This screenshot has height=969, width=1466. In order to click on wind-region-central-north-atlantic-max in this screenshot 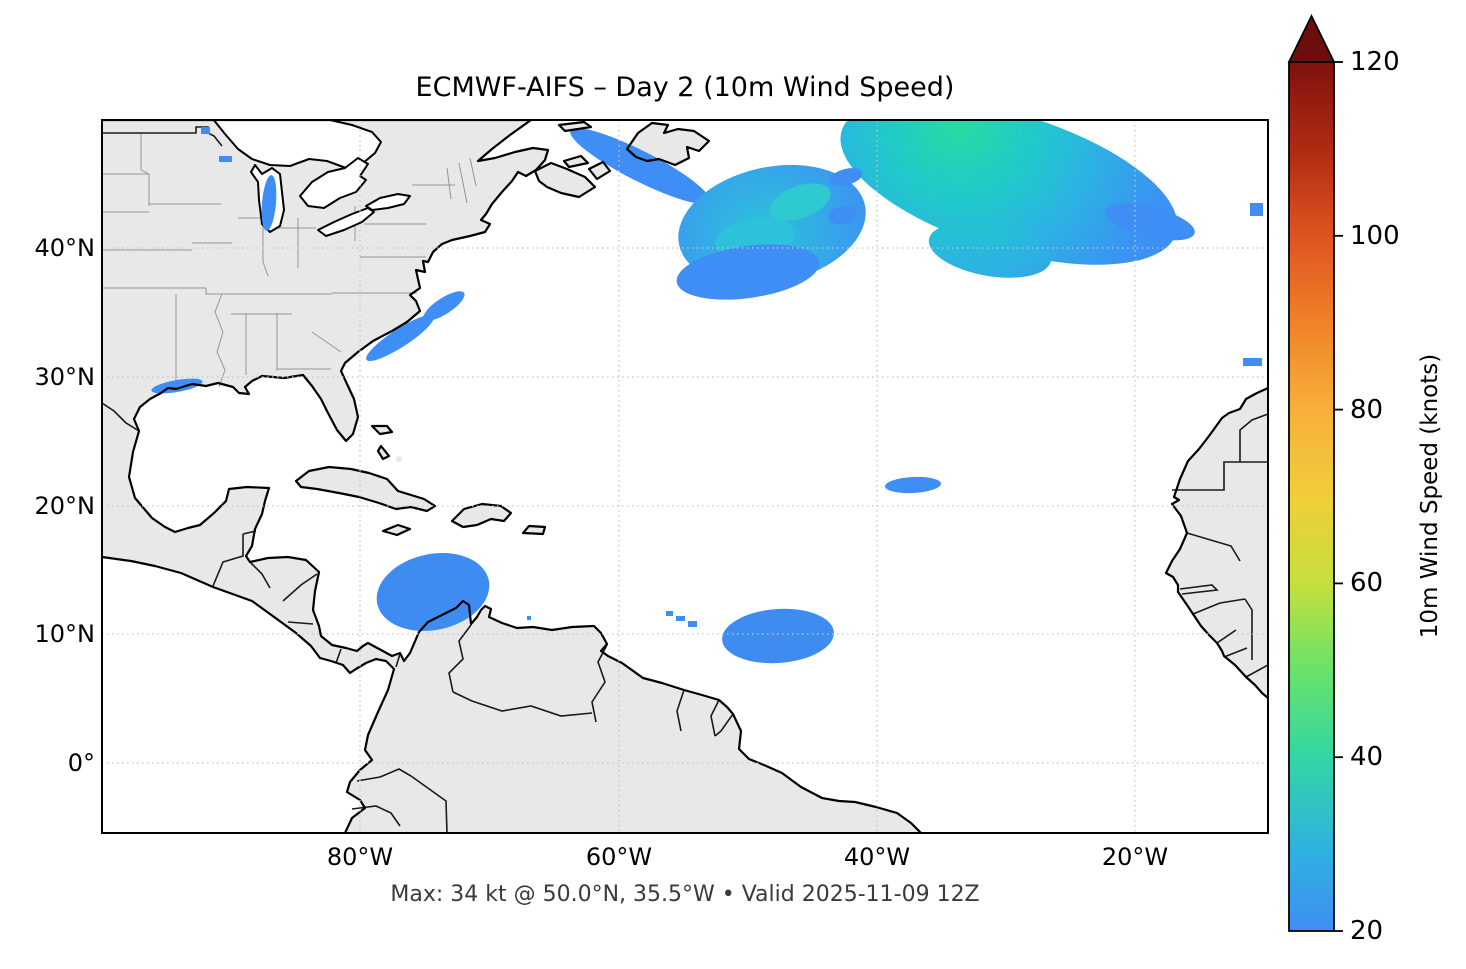, I will do `click(1009, 192)`.